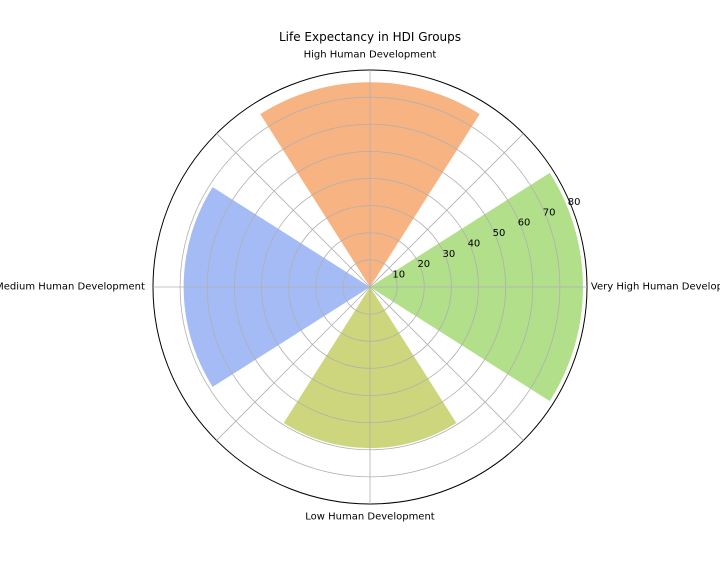  What do you see at coordinates (524, 223) in the screenshot?
I see `r-tick-label-60: 60` at bounding box center [524, 223].